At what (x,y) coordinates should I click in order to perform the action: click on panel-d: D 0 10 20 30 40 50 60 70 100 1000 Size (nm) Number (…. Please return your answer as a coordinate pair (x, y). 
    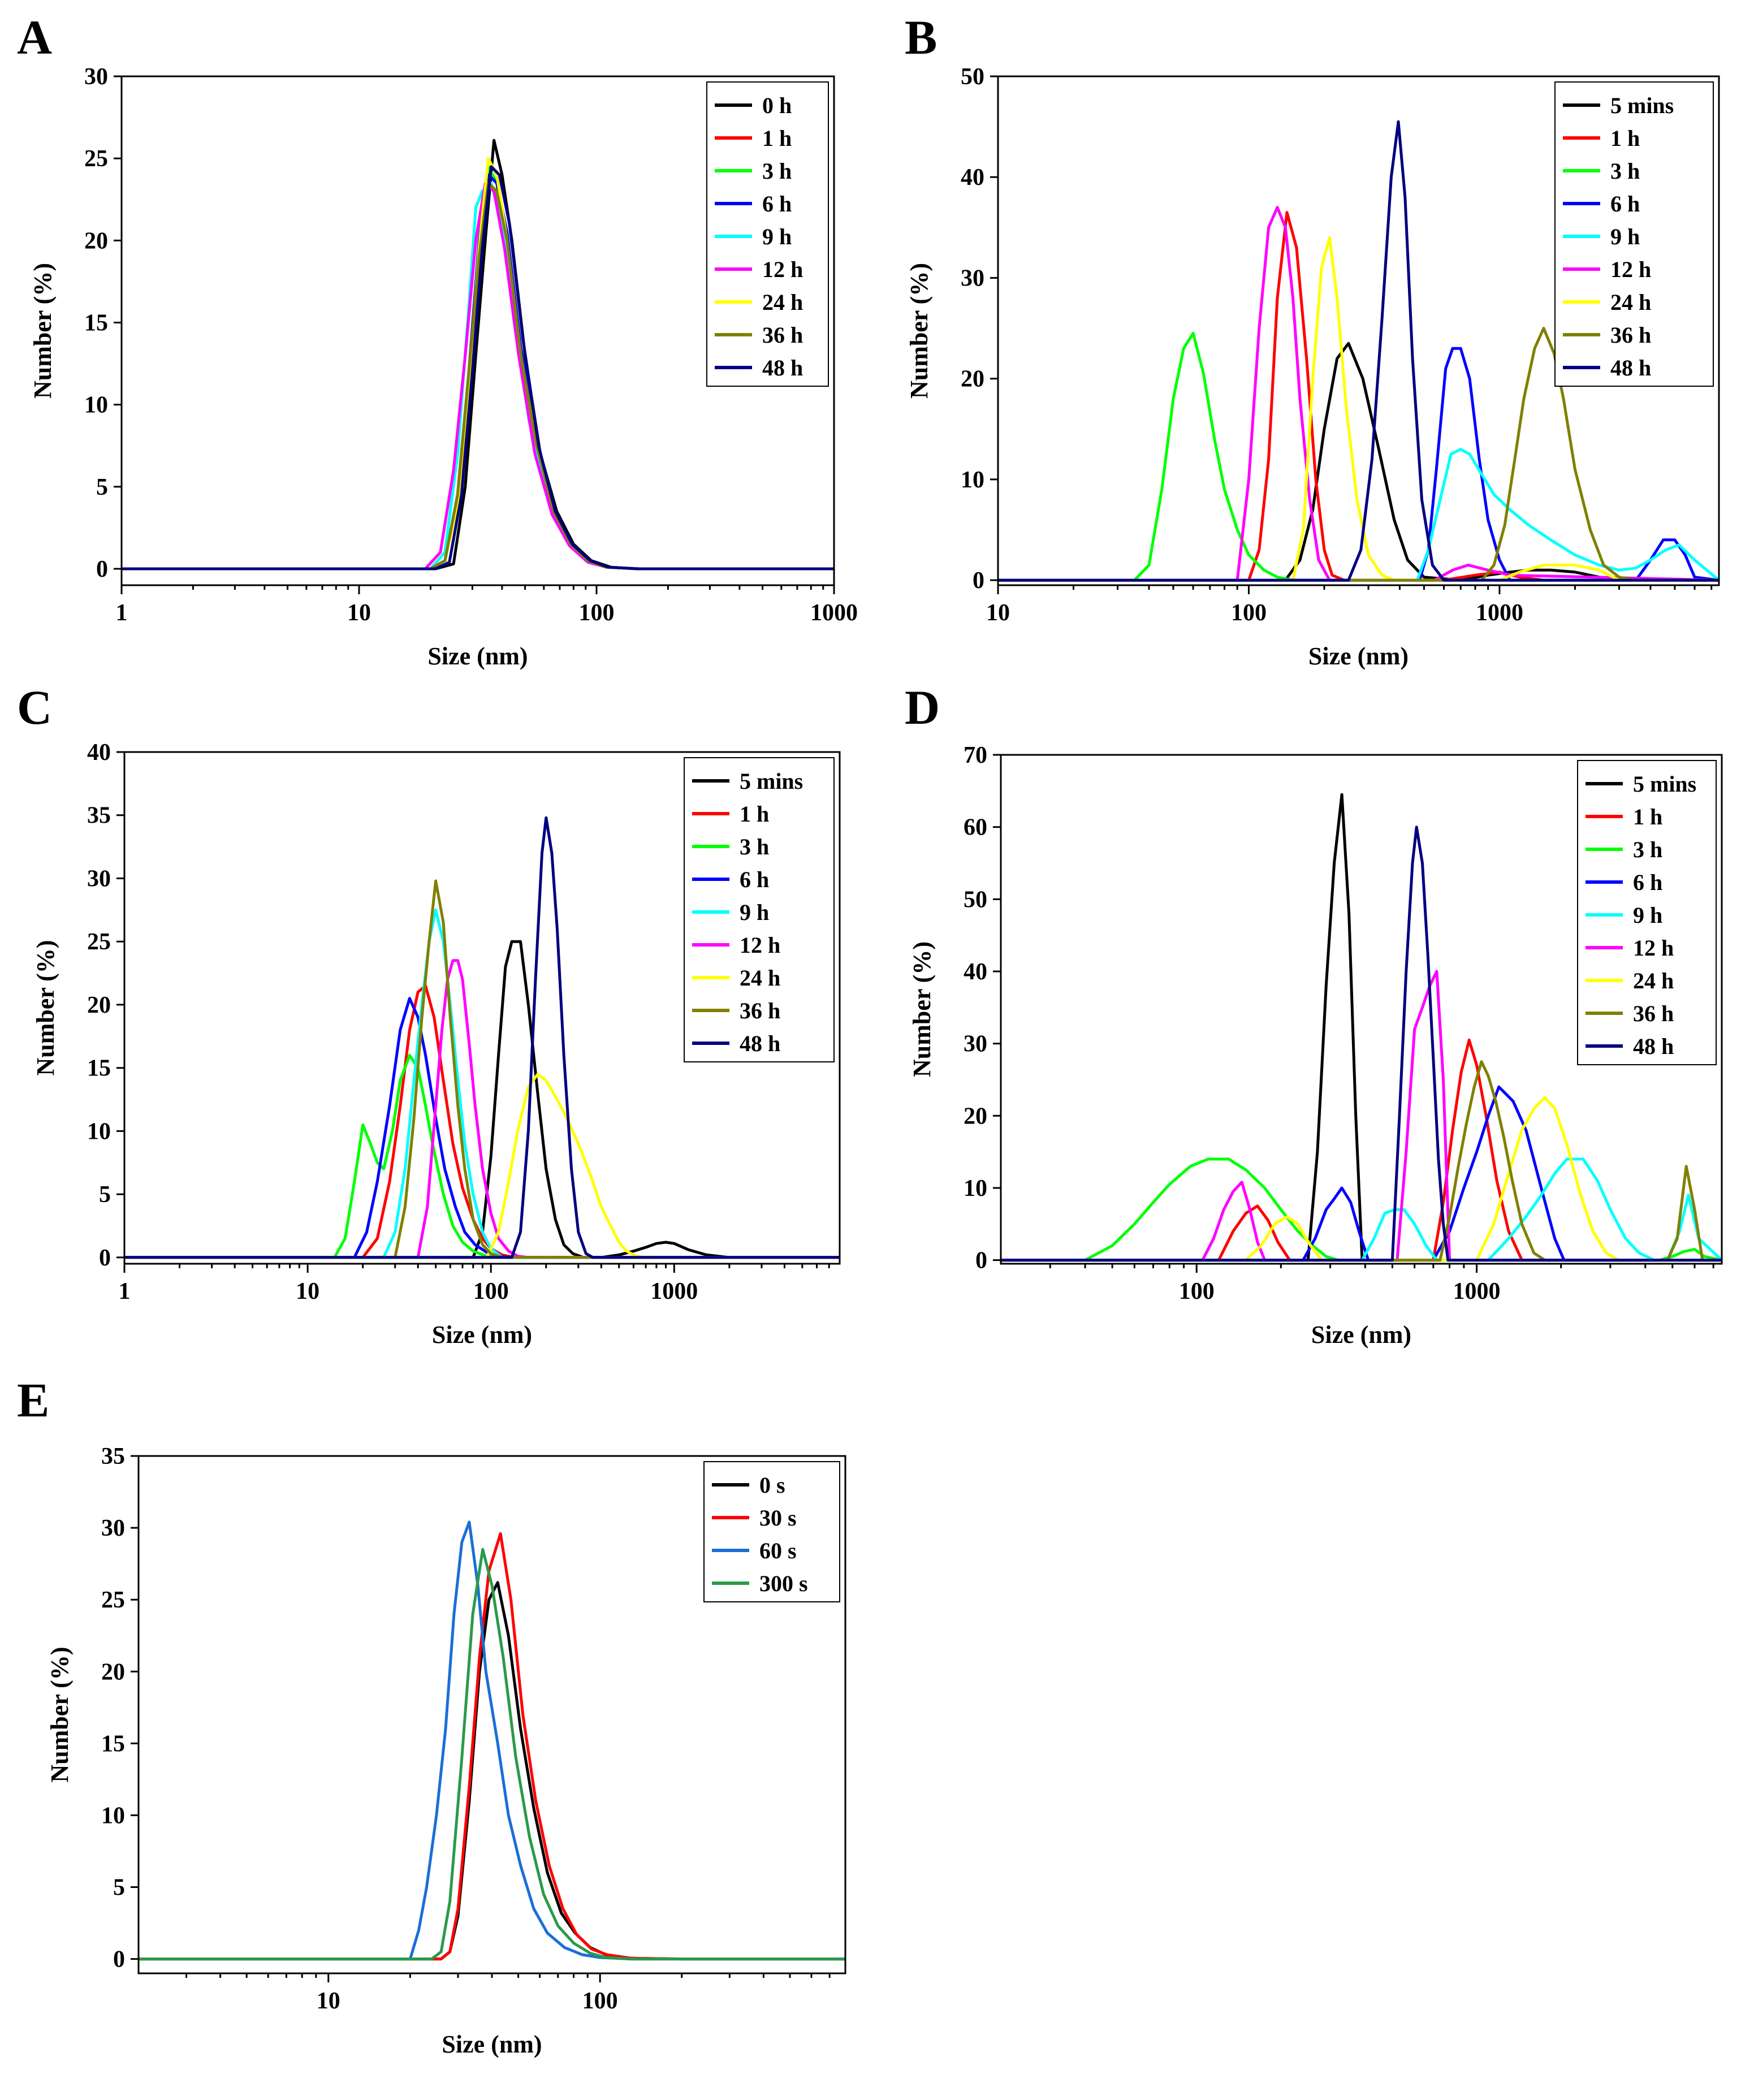
    Looking at the image, I should click on (1314, 1015).